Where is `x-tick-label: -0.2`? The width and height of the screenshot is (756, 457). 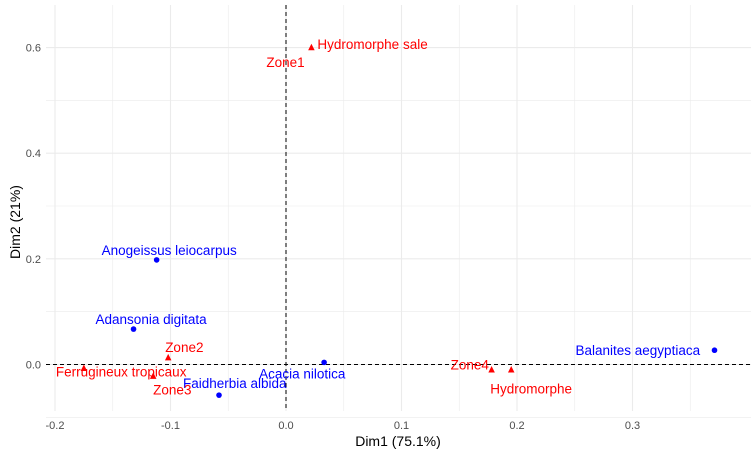
x-tick-label: -0.2 is located at coordinates (55, 426).